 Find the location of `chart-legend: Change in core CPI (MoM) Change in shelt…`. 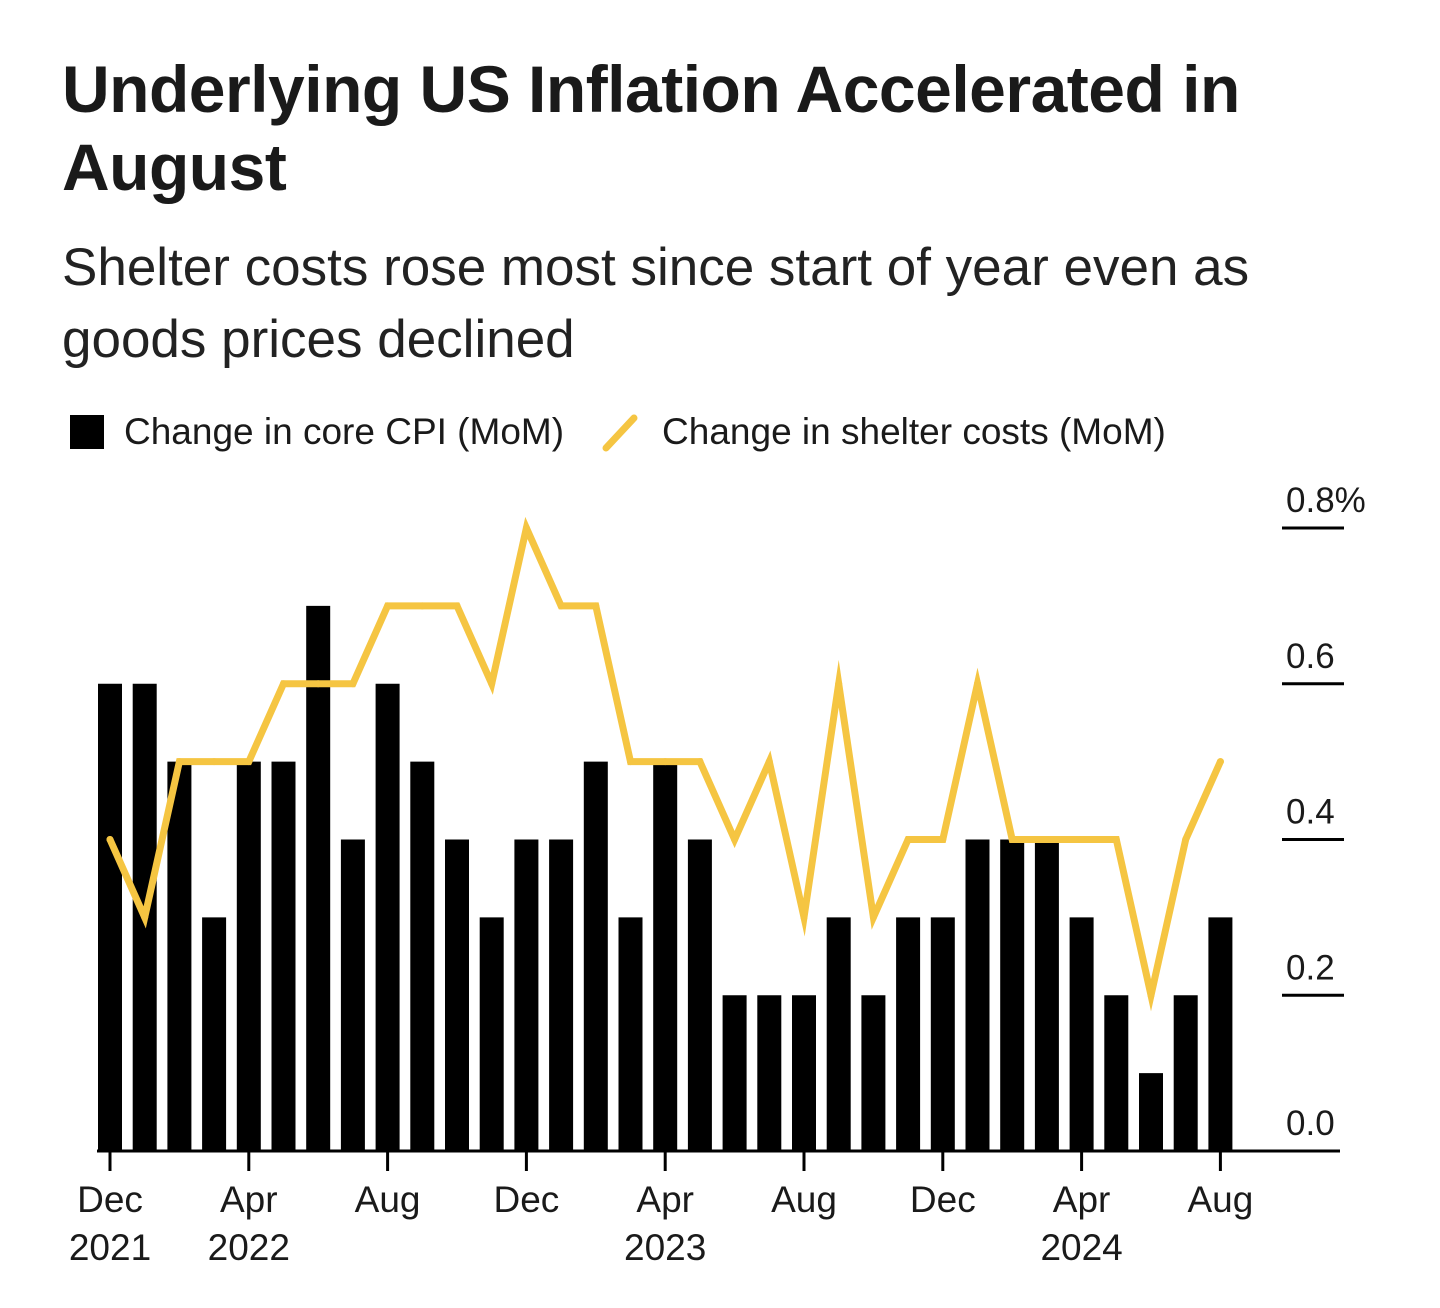

chart-legend: Change in core CPI (MoM) Change in shelt… is located at coordinates (636, 432).